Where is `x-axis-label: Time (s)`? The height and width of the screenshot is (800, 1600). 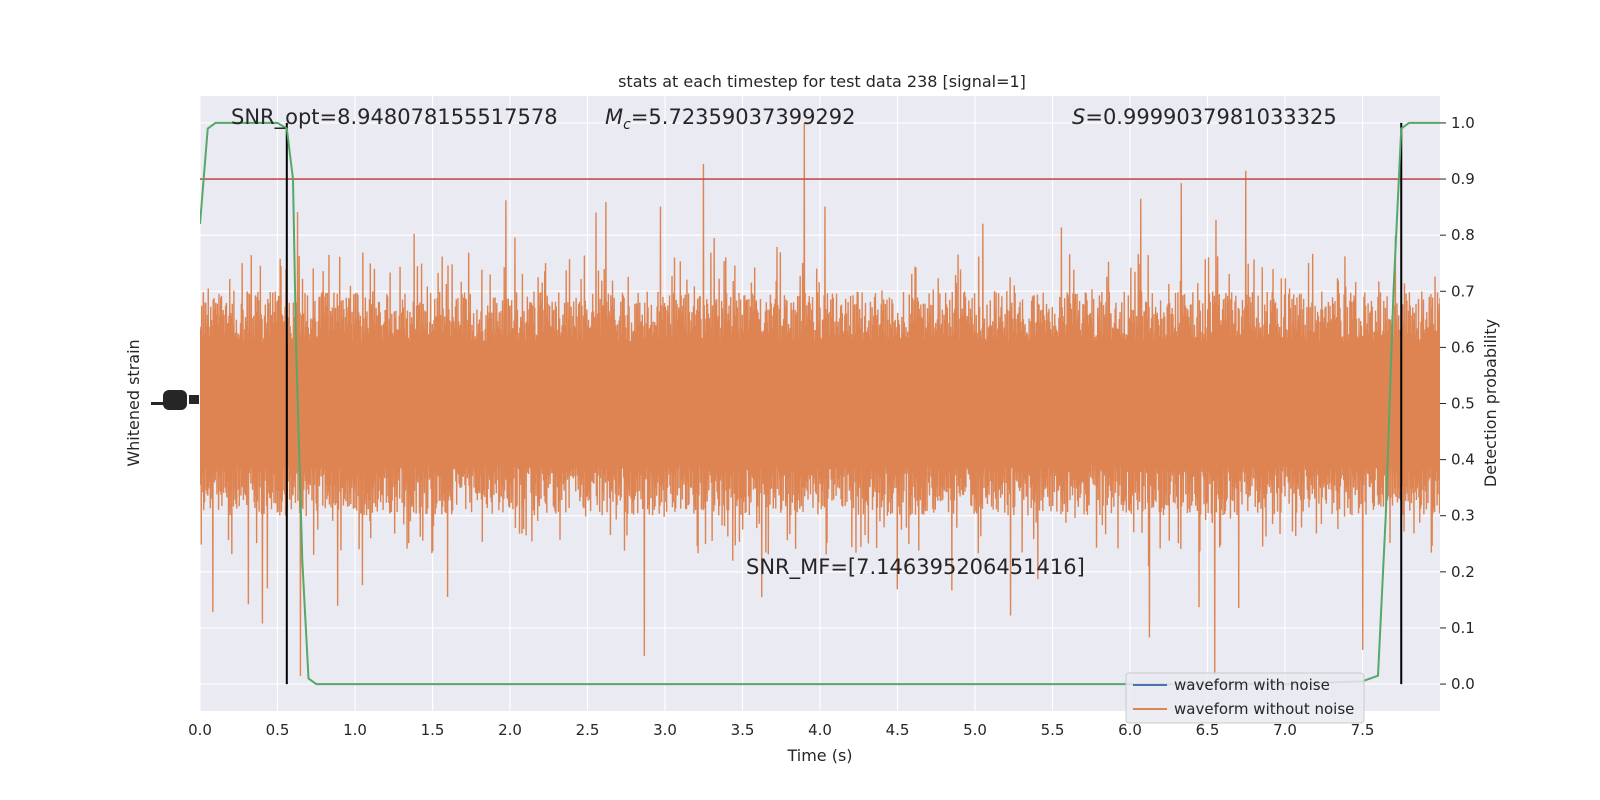 x-axis-label: Time (s) is located at coordinates (819, 755).